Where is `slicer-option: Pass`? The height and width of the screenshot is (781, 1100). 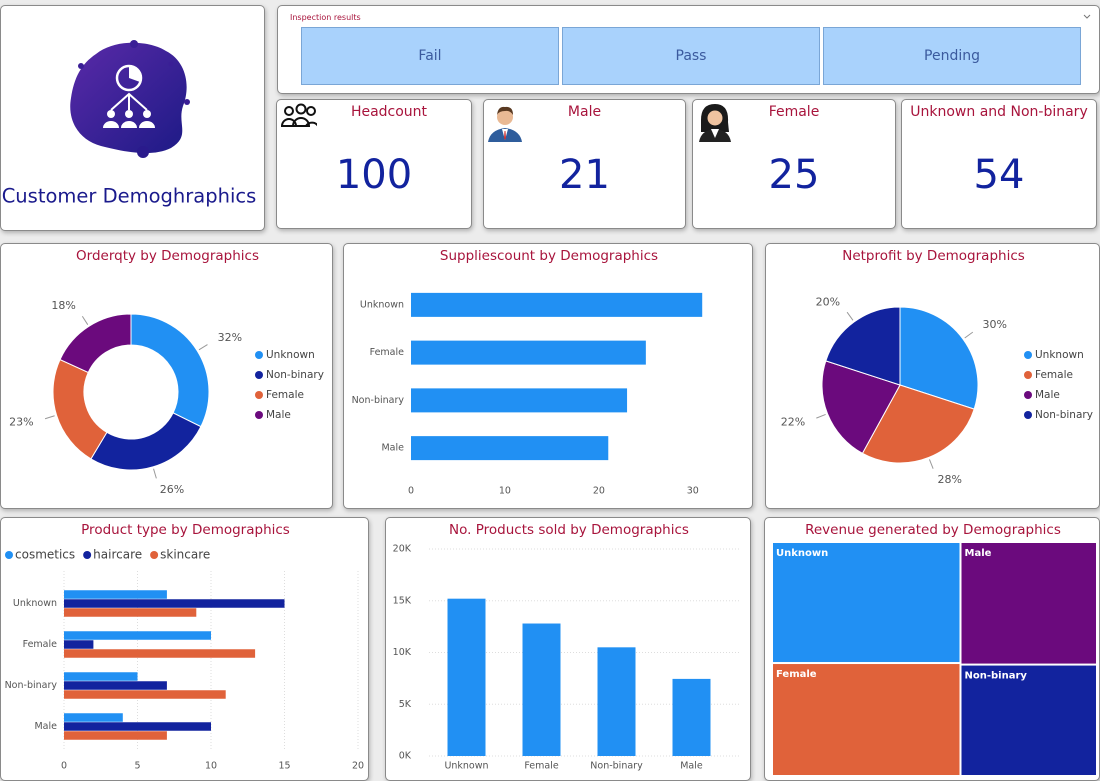
slicer-option: Pass is located at coordinates (691, 56).